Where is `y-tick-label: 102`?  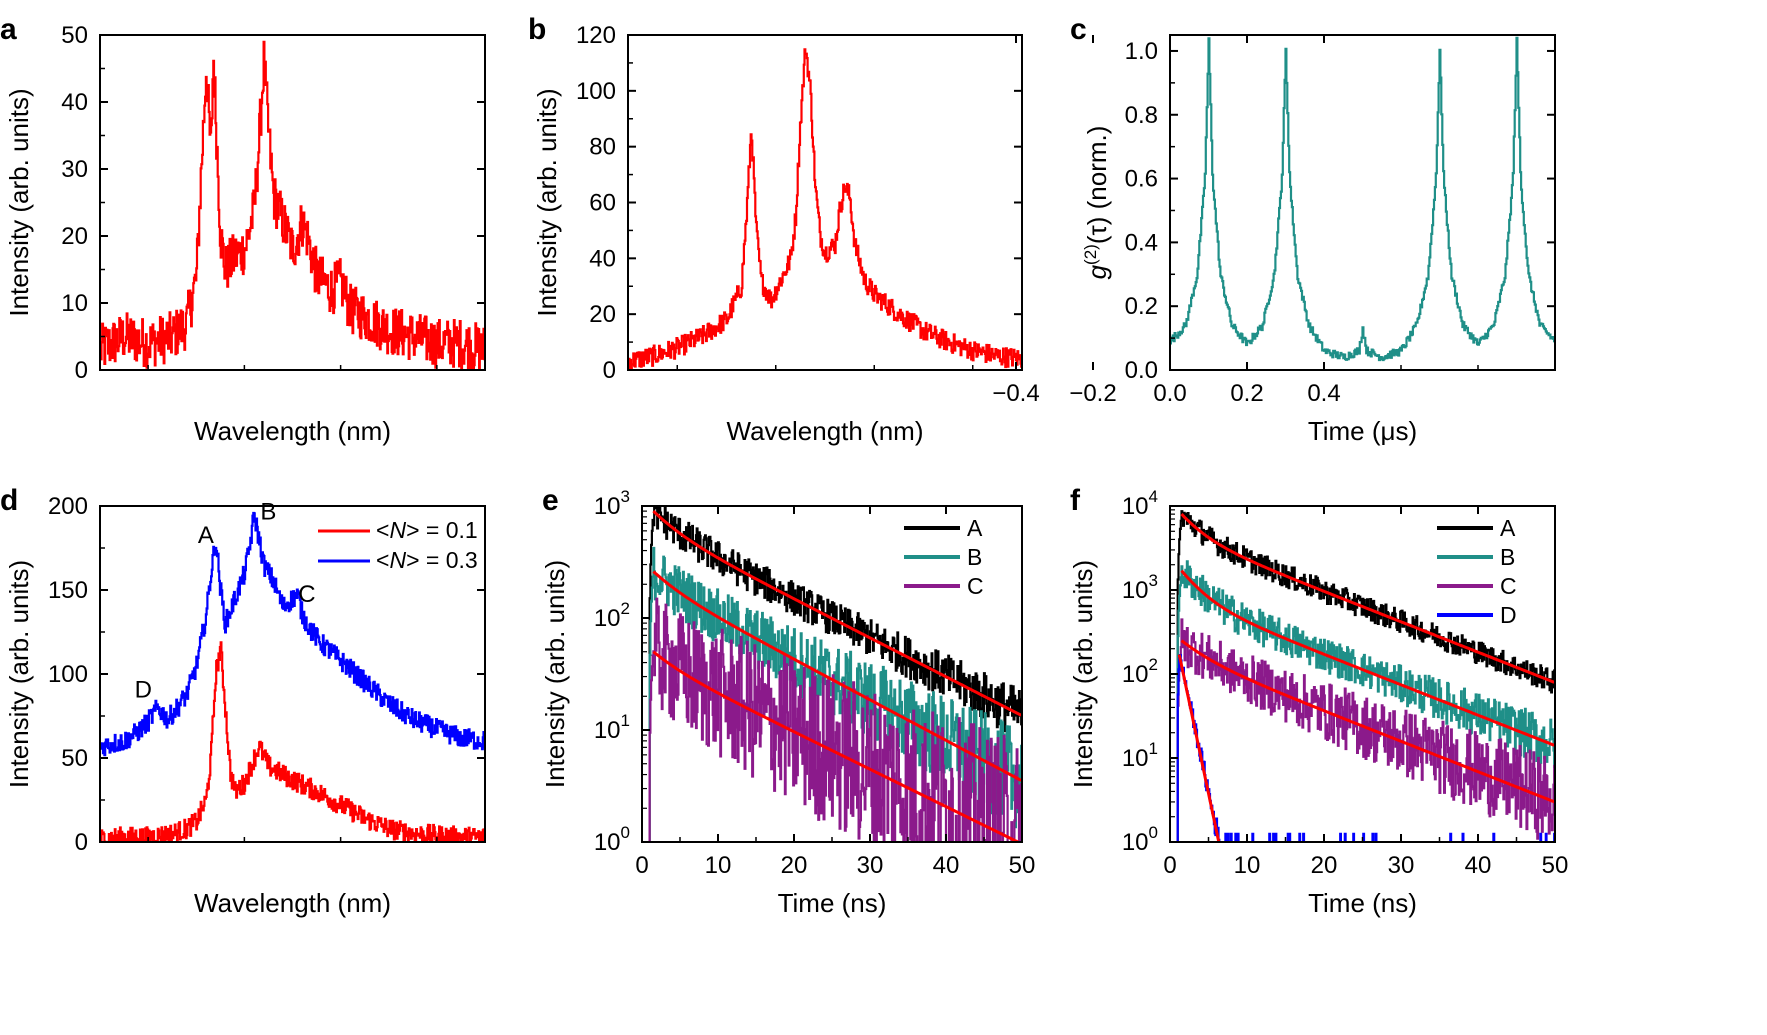
y-tick-label: 102 is located at coordinates (1140, 671).